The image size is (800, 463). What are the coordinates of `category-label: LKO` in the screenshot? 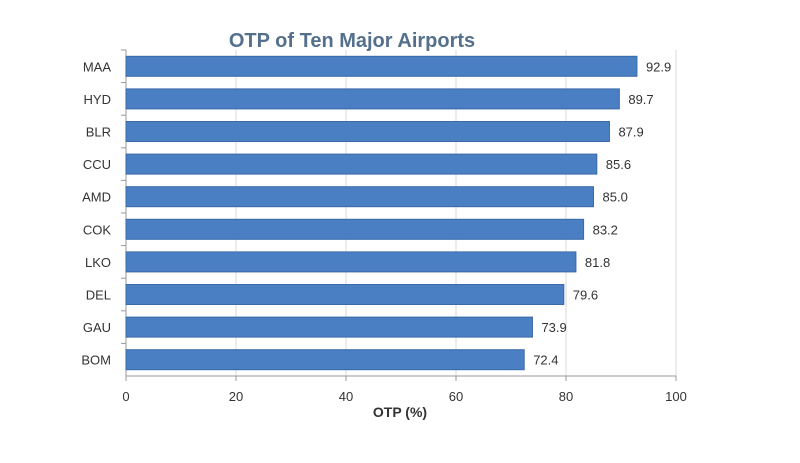 It's located at (98, 262).